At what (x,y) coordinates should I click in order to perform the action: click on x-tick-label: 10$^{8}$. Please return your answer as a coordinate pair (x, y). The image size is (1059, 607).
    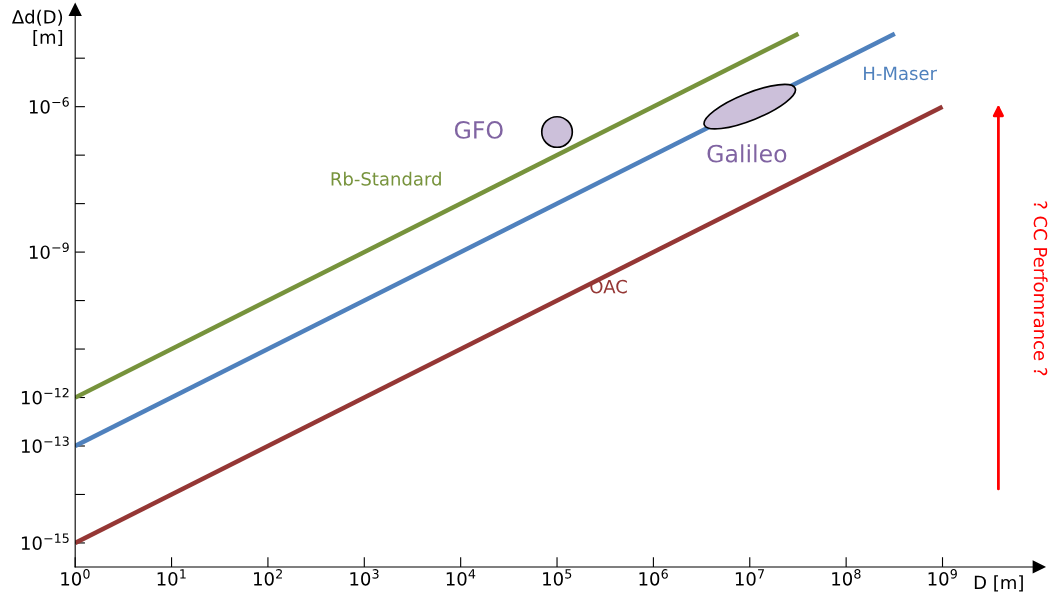
    Looking at the image, I should click on (846, 577).